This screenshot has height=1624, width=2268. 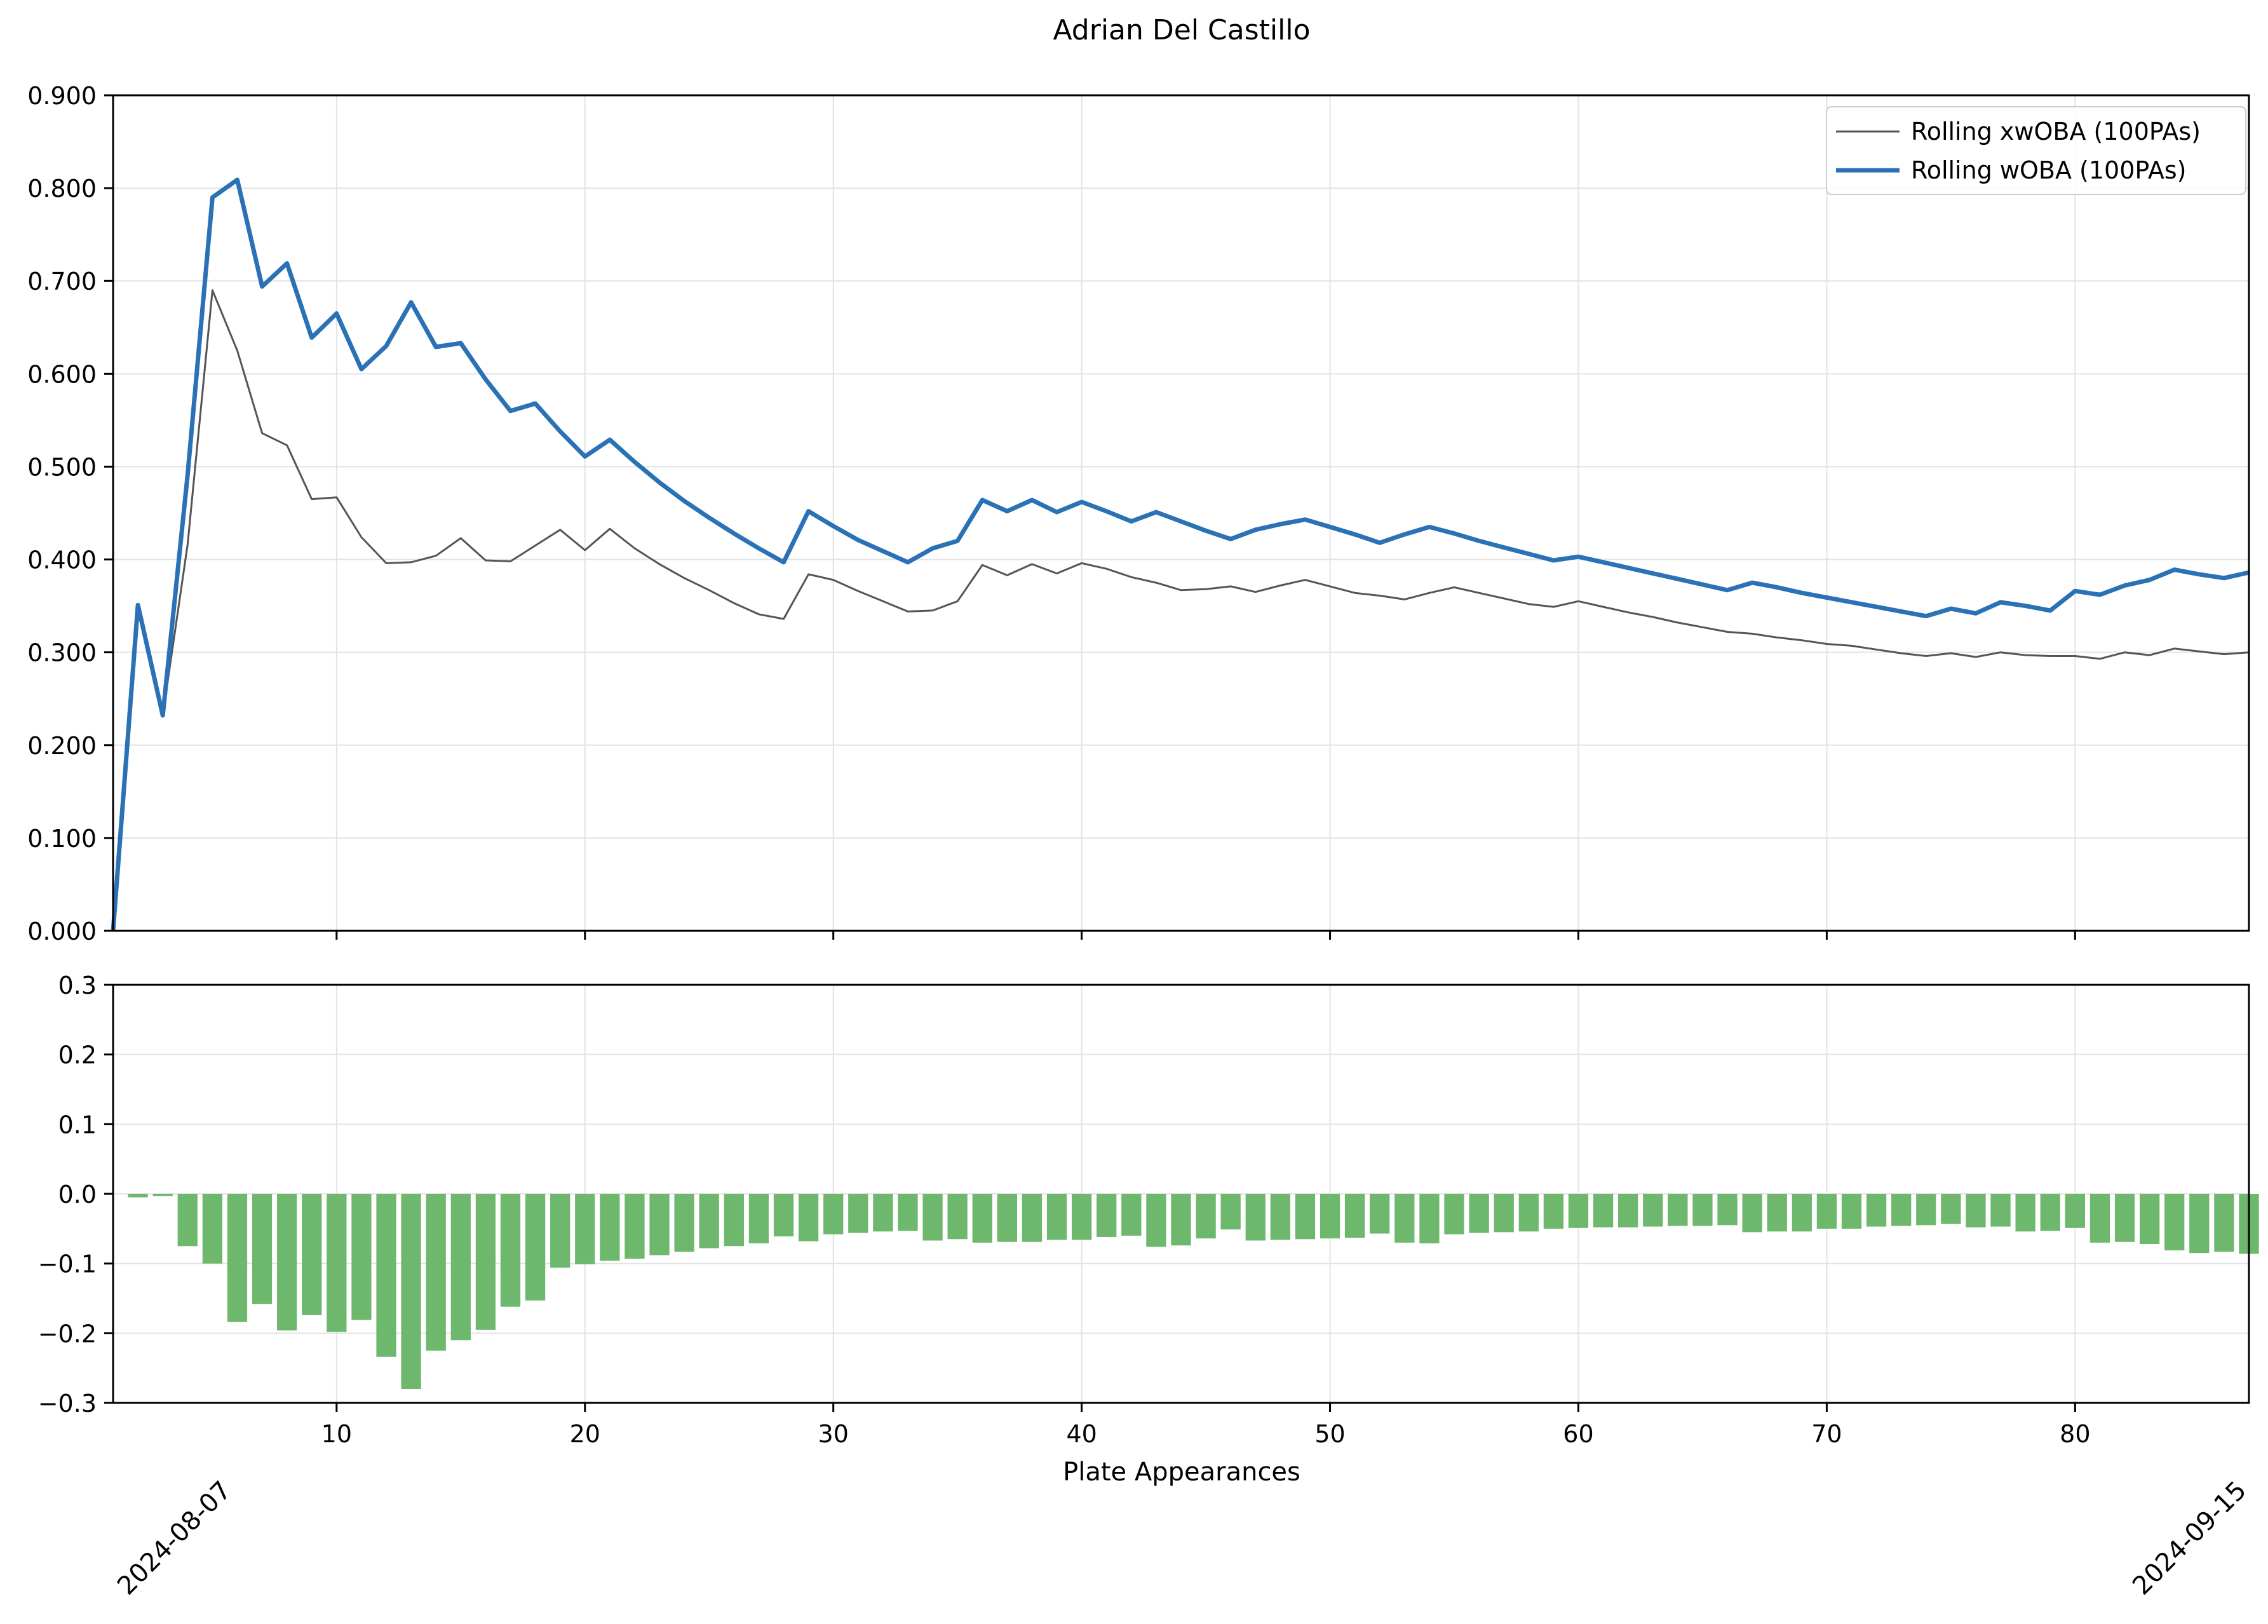 What do you see at coordinates (77, 1055) in the screenshot?
I see `bottom-y-tick-label: 0.2` at bounding box center [77, 1055].